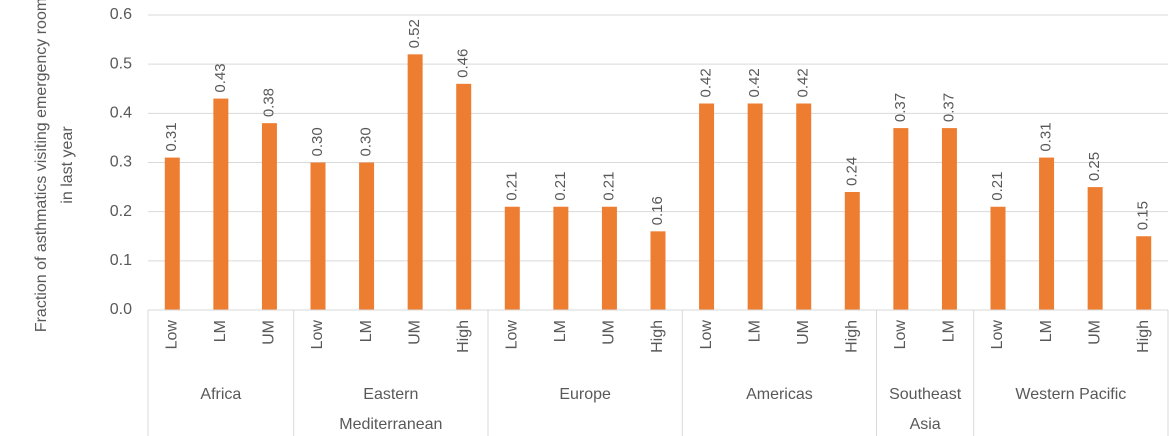  Describe the element at coordinates (1094, 166) in the screenshot. I see `data-label: 0.25` at that location.